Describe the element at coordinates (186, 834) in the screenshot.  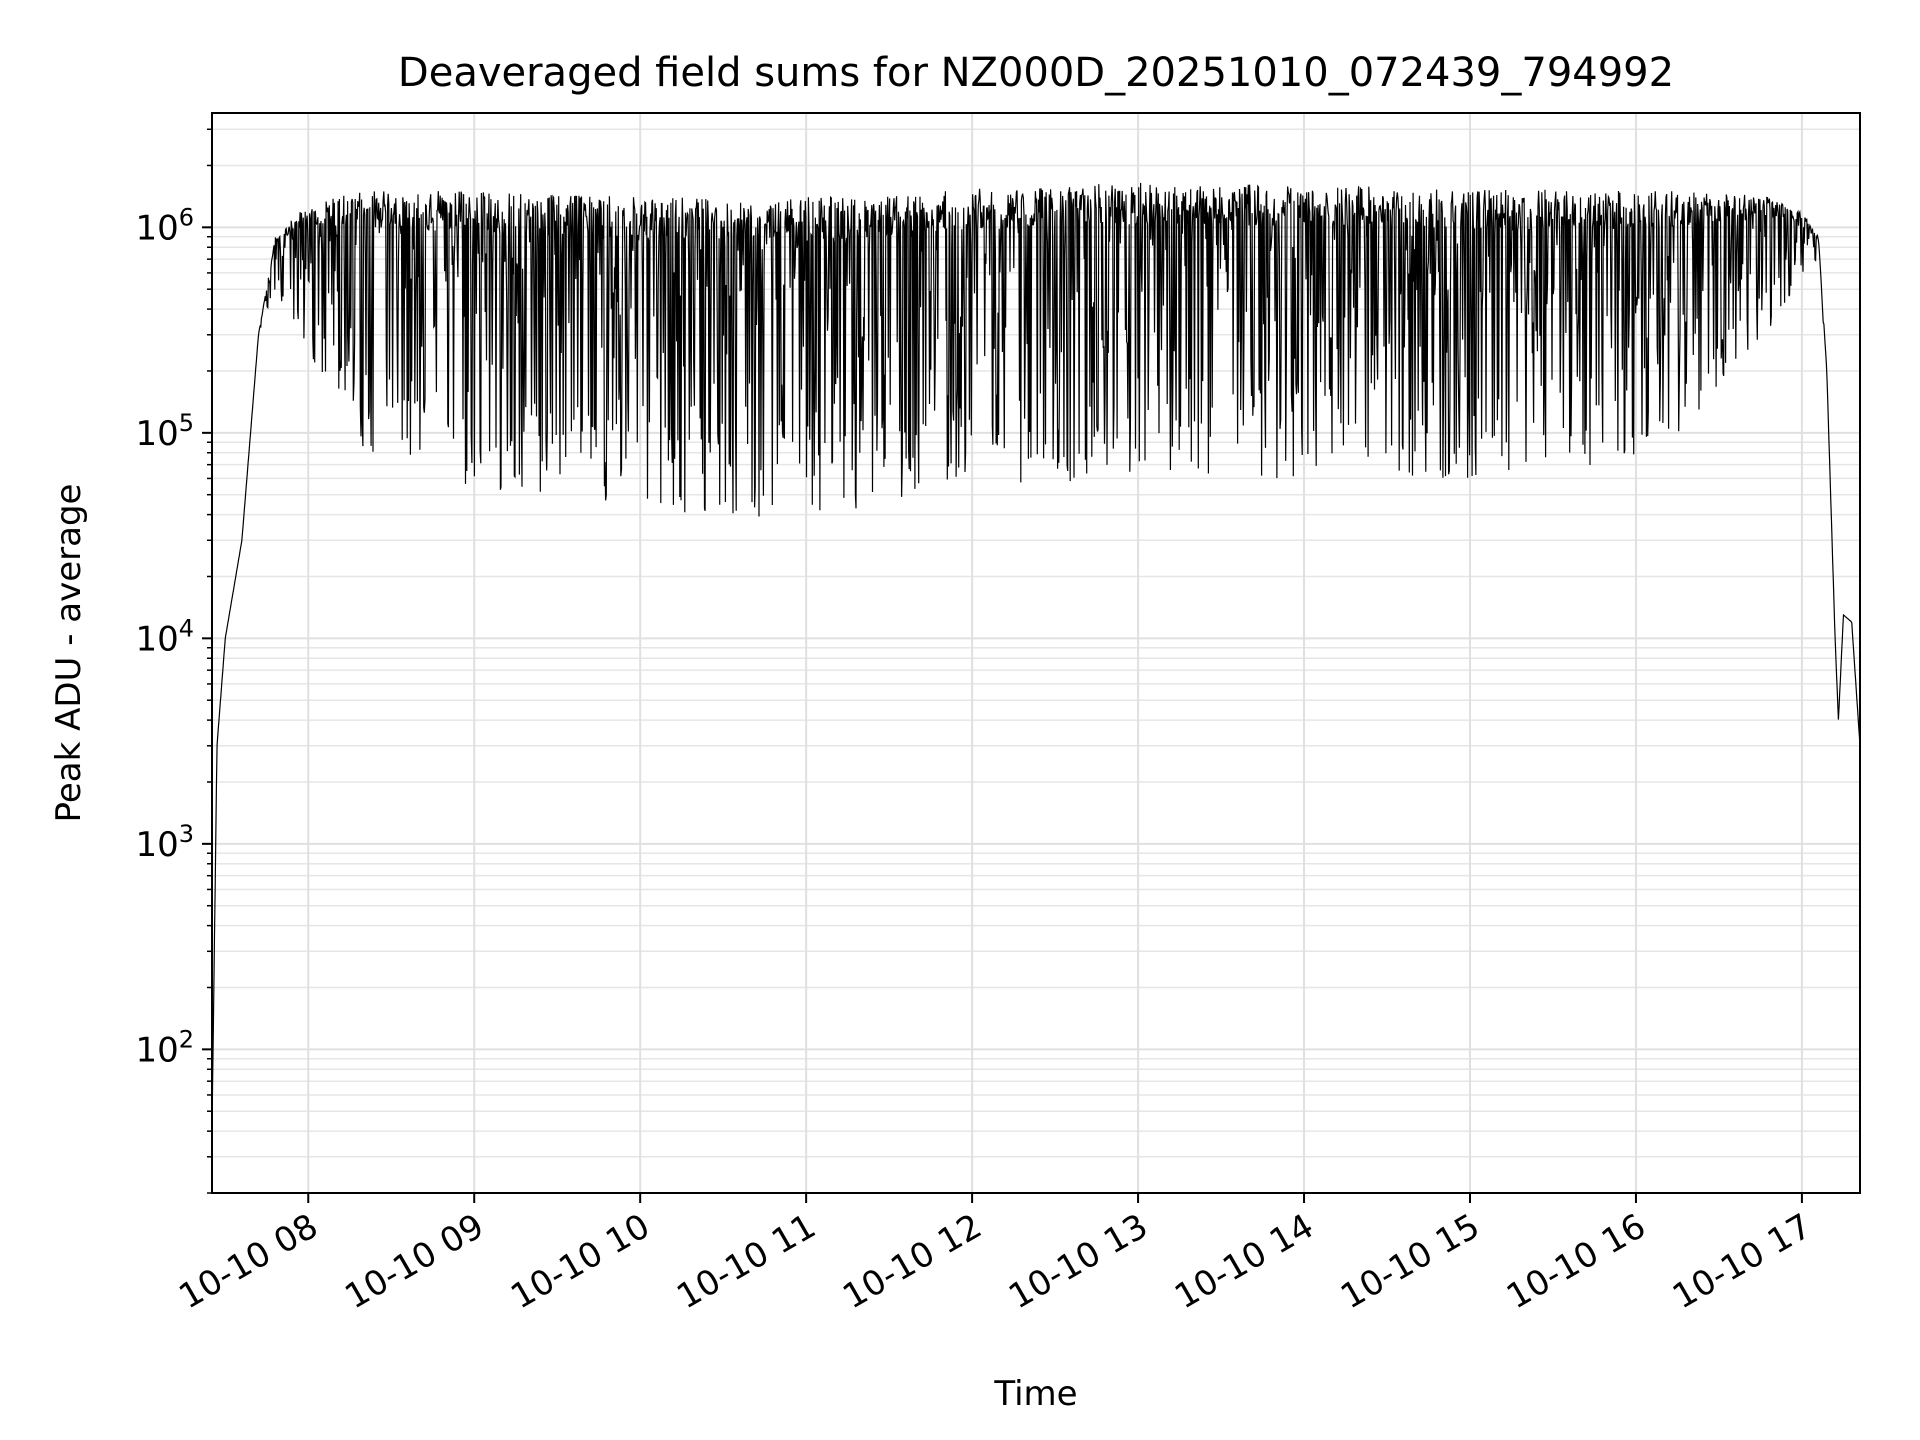
I see `y-tick-label-exponent: 3` at that location.